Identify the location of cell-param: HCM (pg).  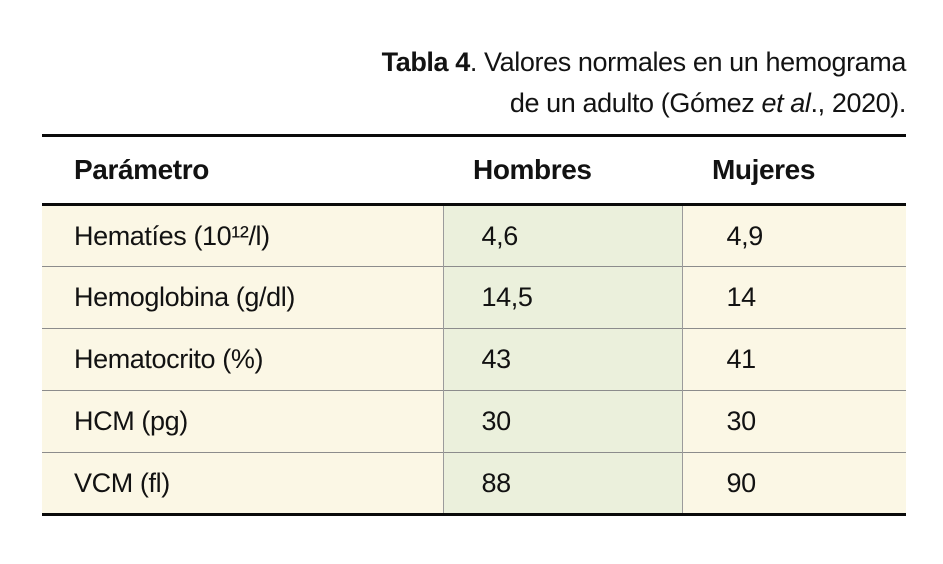
(242, 421).